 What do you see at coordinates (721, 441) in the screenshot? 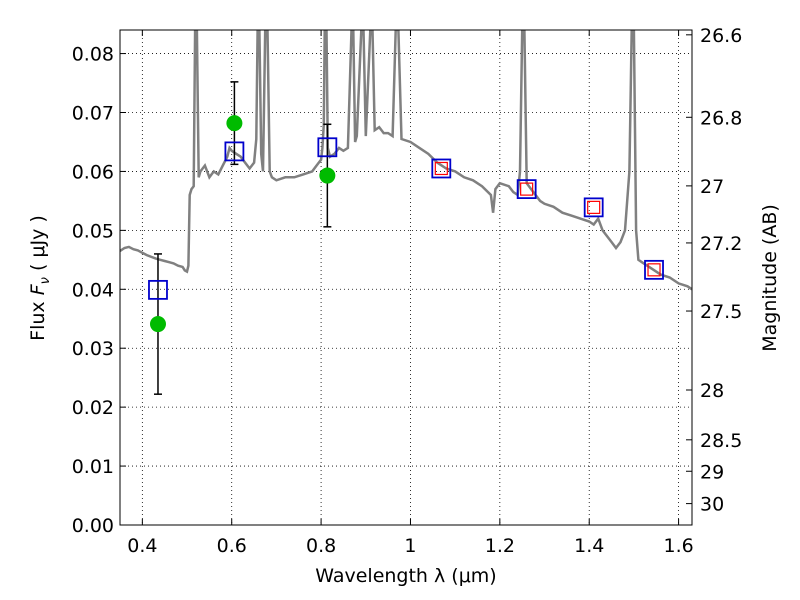
I see `magnitude-tick-label: 28.5` at bounding box center [721, 441].